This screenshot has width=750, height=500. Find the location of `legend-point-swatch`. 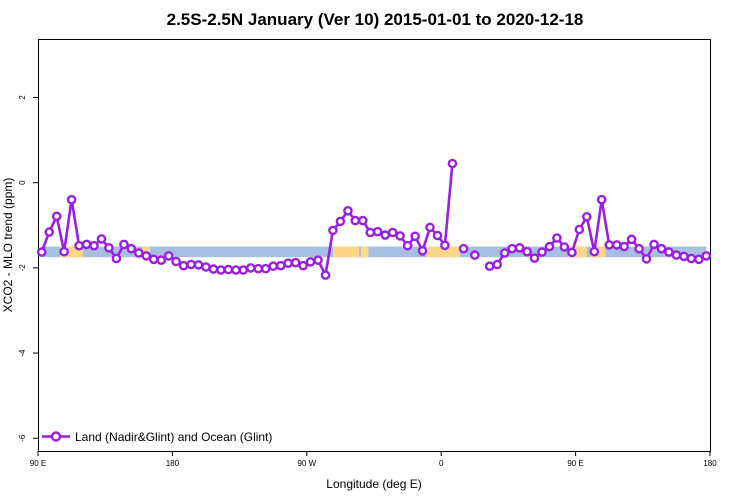

legend-point-swatch is located at coordinates (56, 436).